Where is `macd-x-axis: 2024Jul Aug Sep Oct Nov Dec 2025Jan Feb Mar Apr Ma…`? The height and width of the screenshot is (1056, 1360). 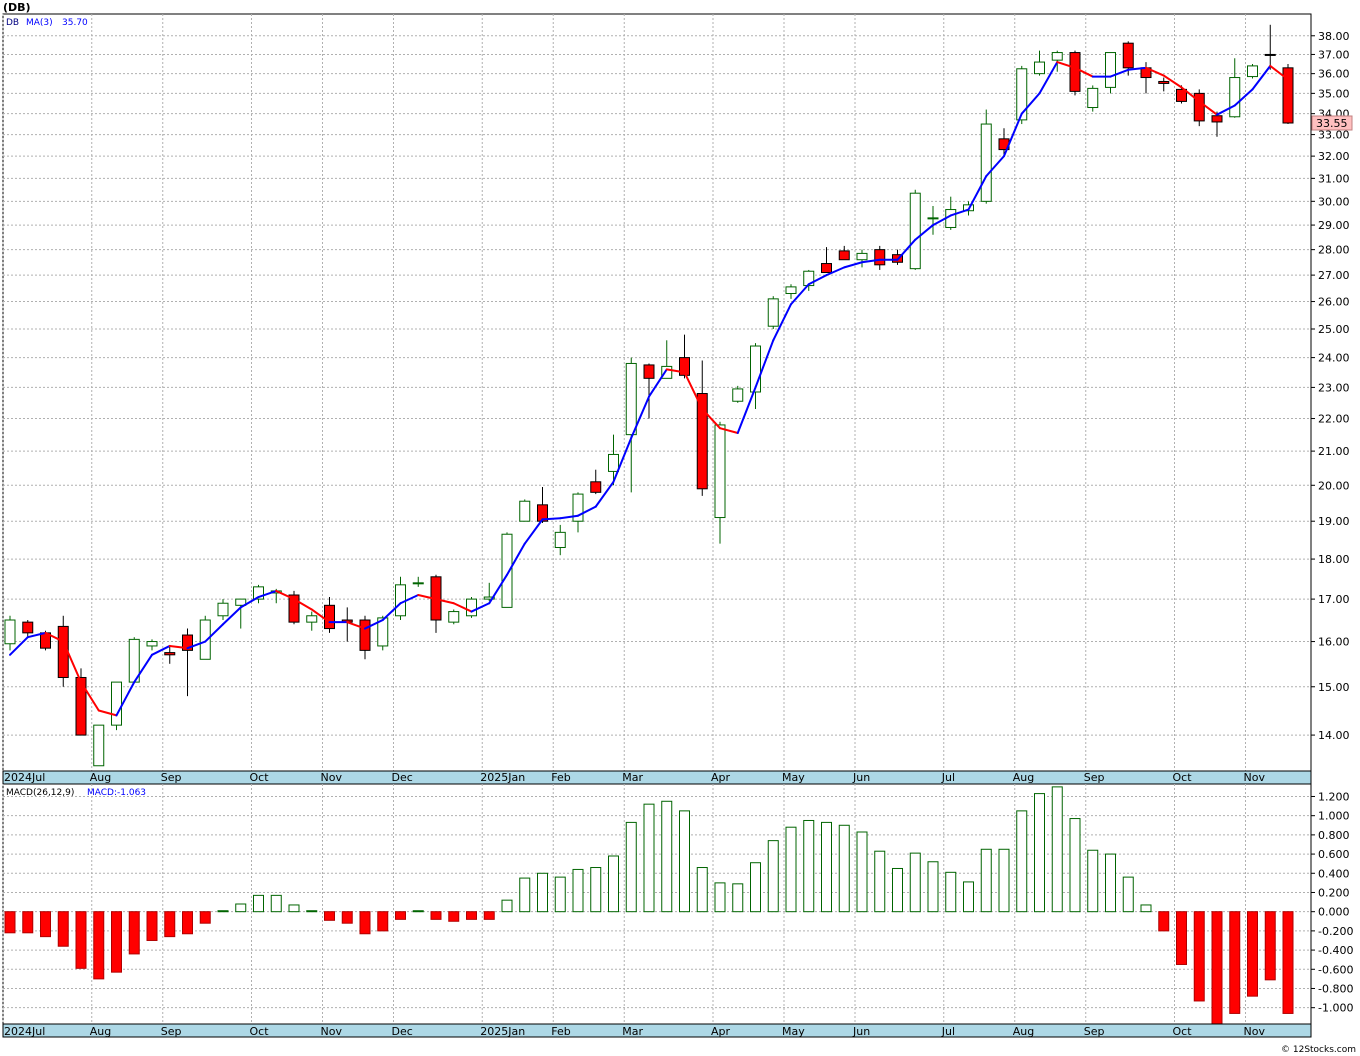
macd-x-axis: 2024Jul Aug Sep Oct Nov Dec 2025Jan Feb Mar Apr Ma… is located at coordinates (634, 1031).